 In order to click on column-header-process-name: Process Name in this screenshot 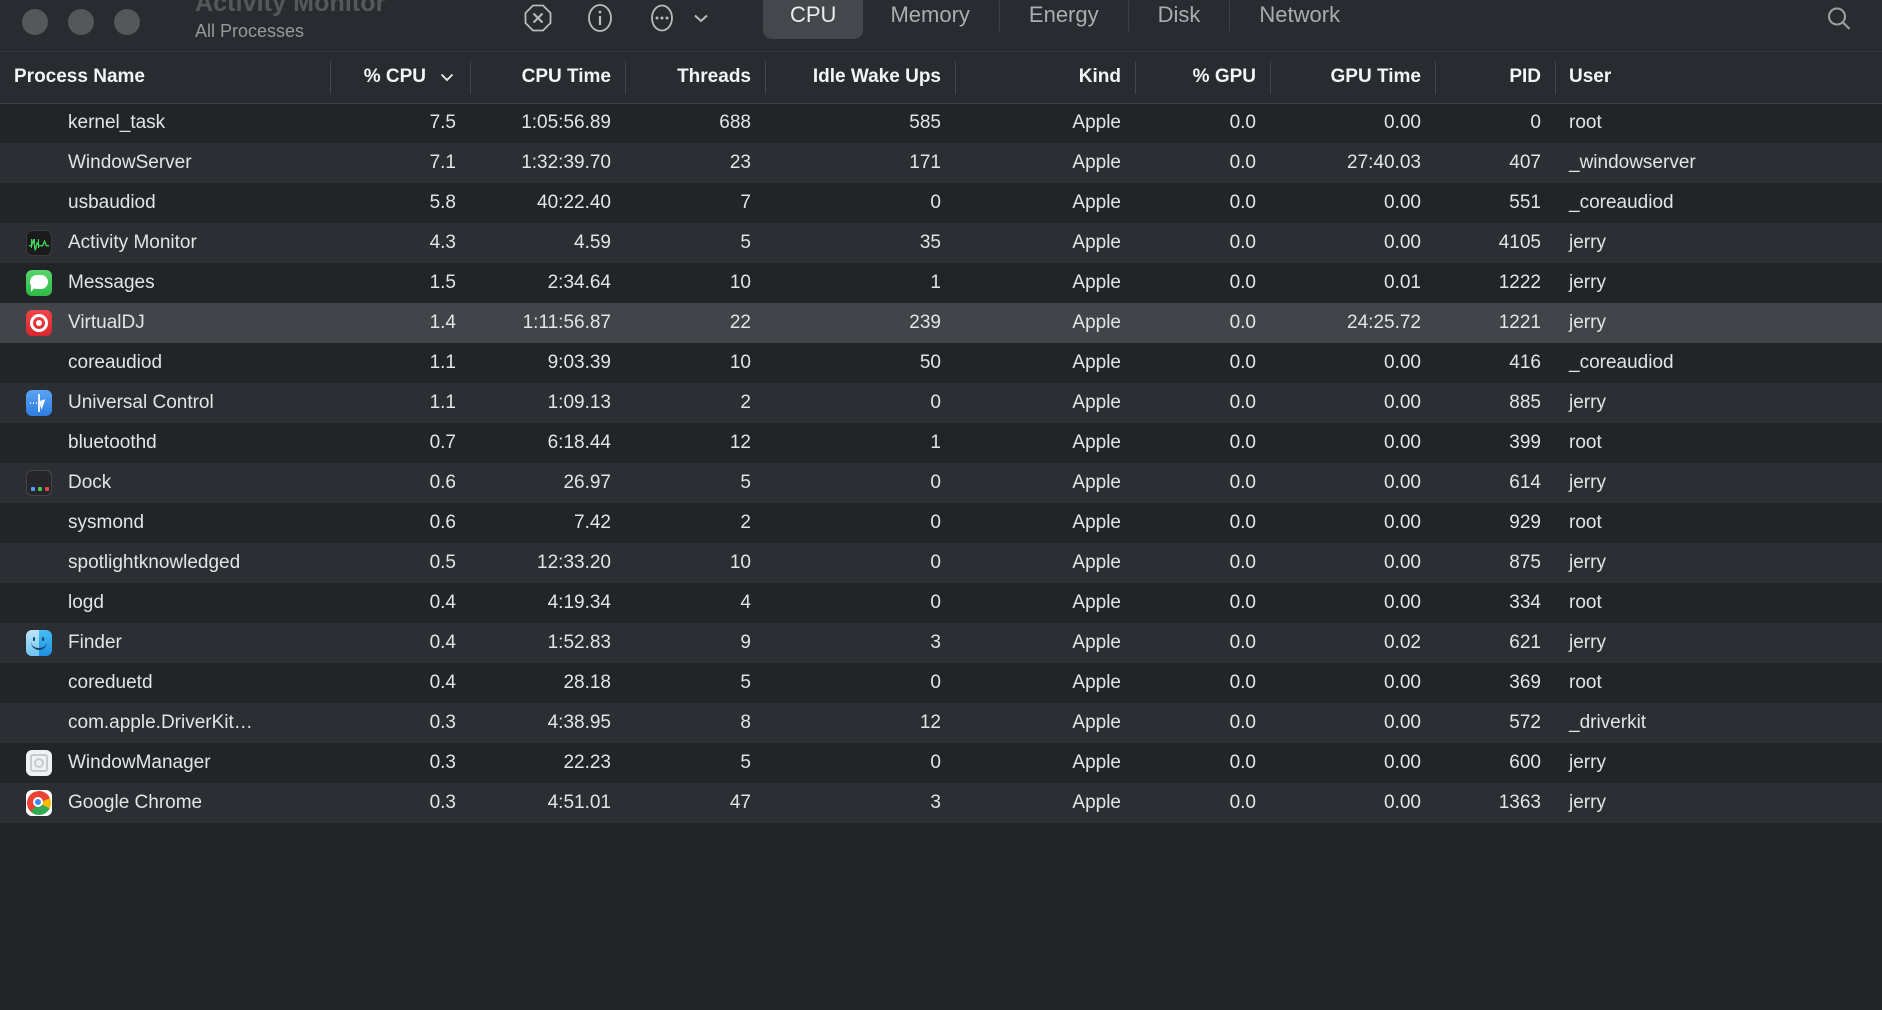, I will do `click(165, 78)`.